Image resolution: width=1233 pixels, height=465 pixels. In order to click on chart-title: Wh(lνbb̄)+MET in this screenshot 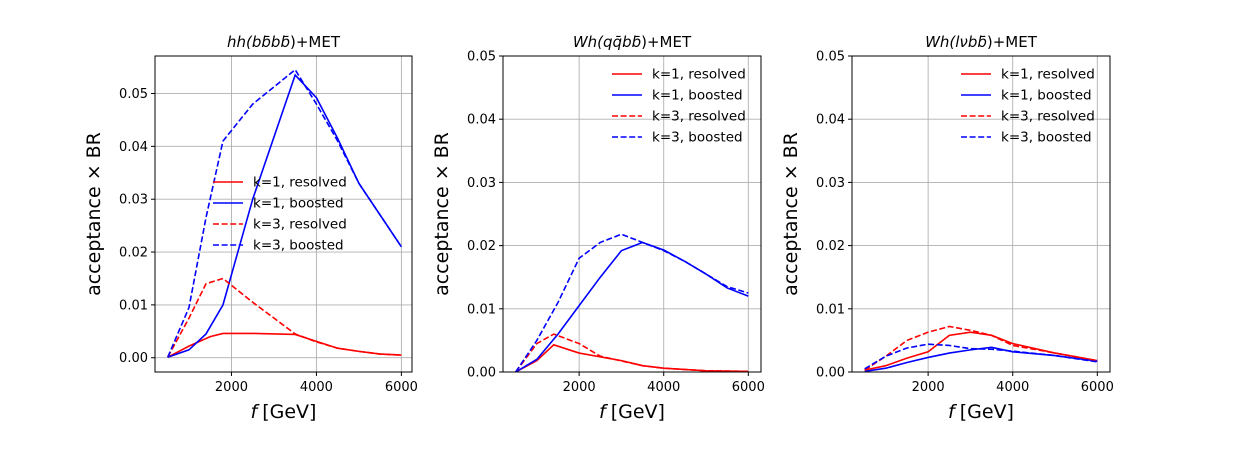, I will do `click(981, 42)`.